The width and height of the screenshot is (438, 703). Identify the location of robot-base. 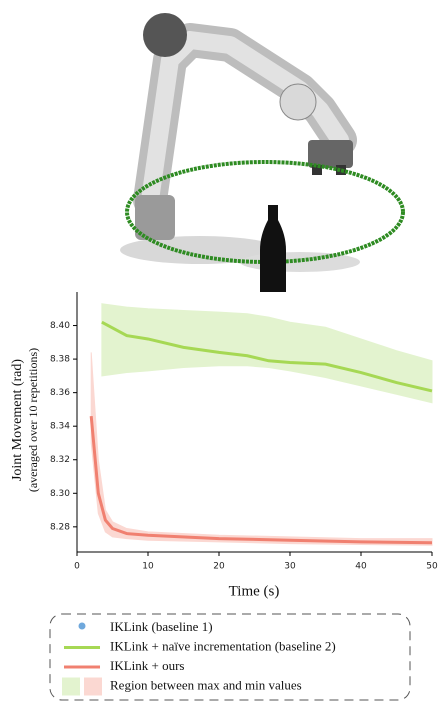
(155, 217).